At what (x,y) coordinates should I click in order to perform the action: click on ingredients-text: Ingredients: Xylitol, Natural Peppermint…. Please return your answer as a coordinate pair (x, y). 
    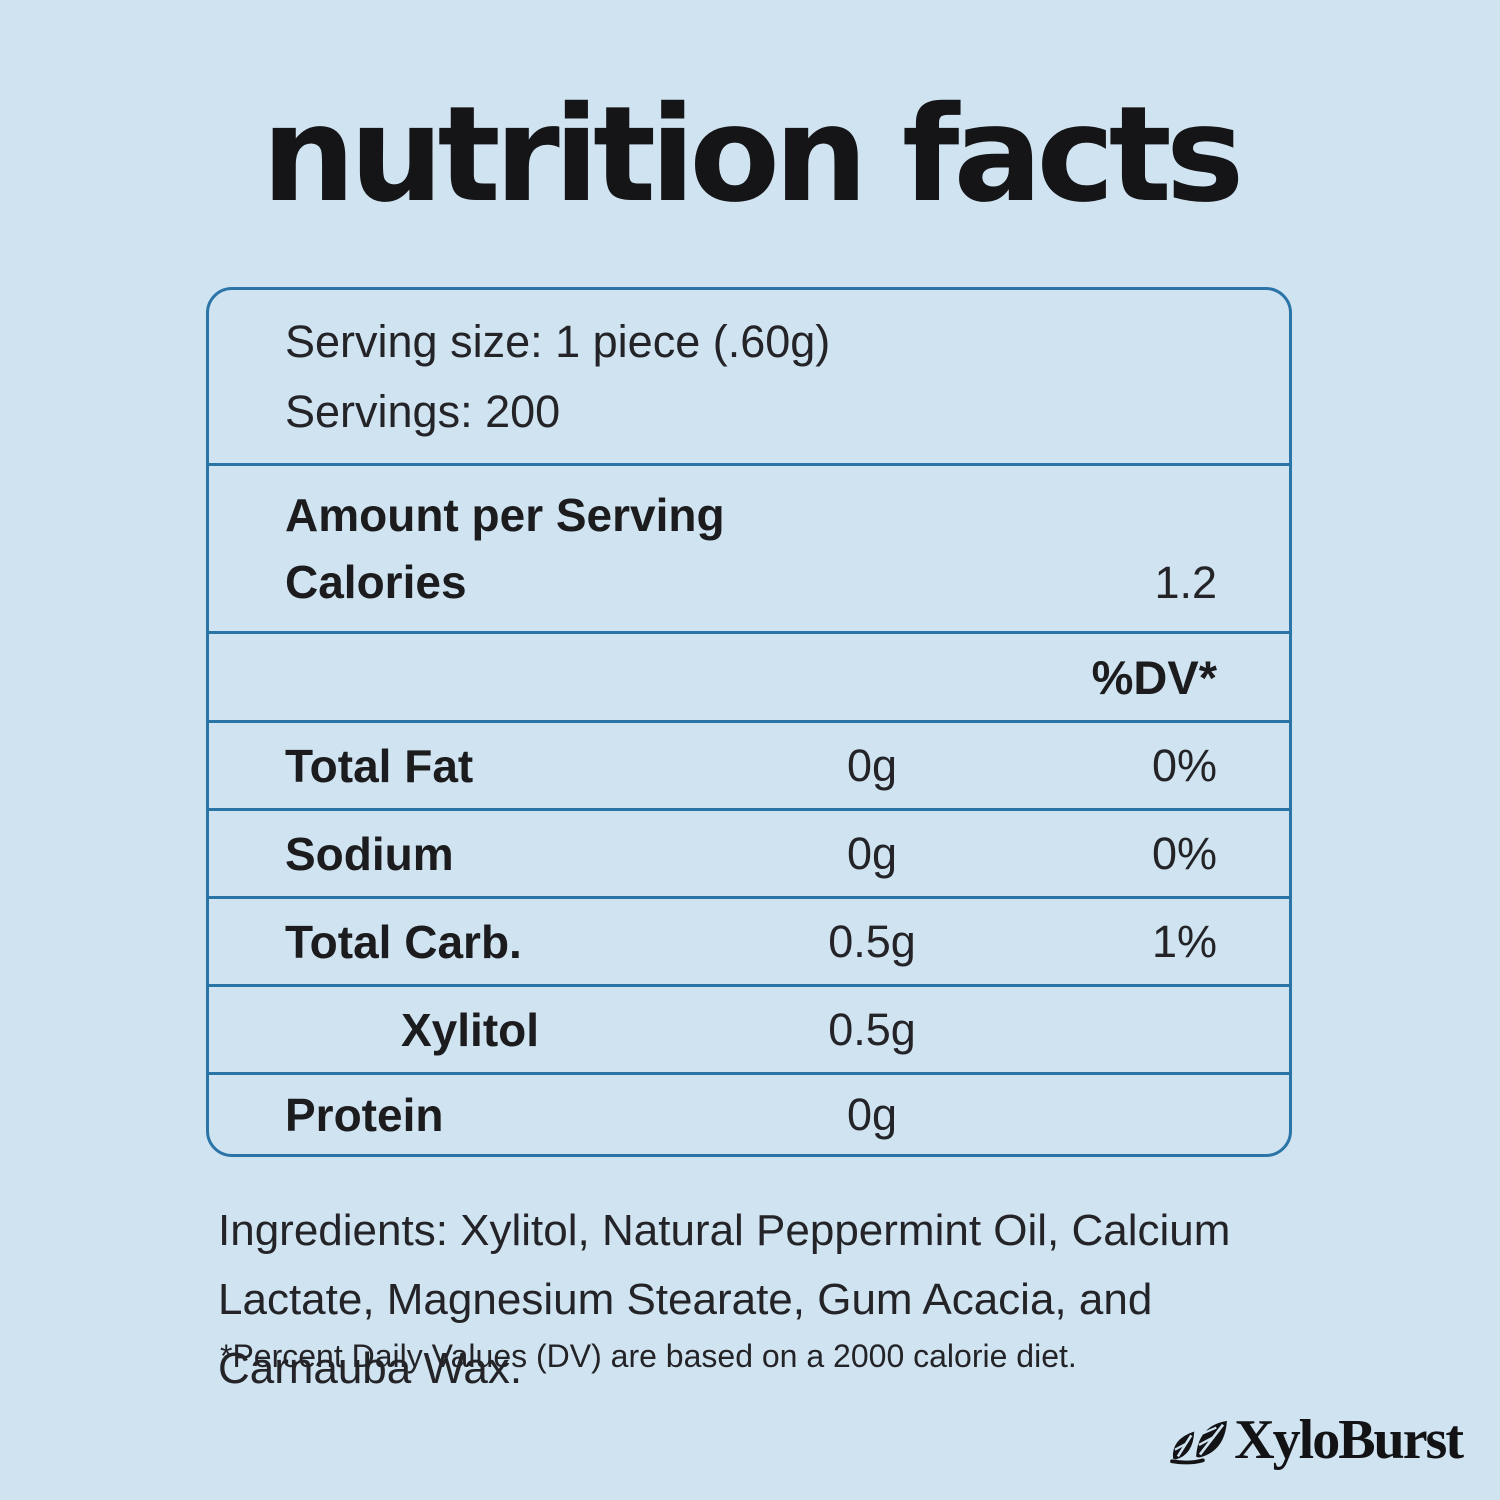
    Looking at the image, I should click on (724, 1300).